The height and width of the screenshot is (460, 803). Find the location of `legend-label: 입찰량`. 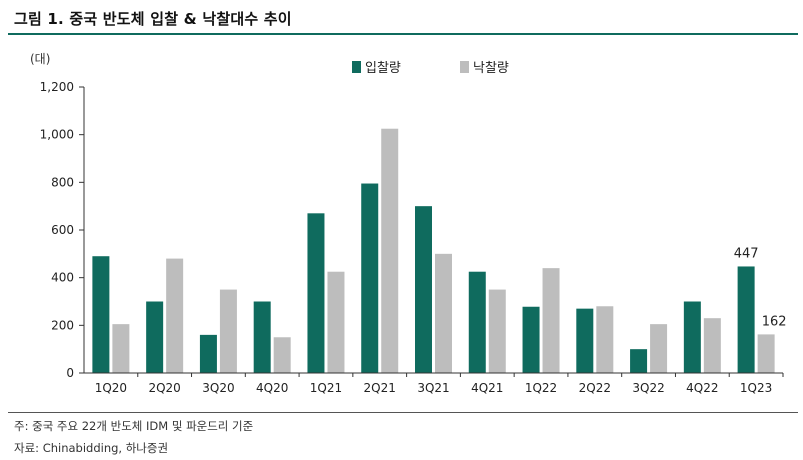

legend-label: 입찰량 is located at coordinates (383, 68).